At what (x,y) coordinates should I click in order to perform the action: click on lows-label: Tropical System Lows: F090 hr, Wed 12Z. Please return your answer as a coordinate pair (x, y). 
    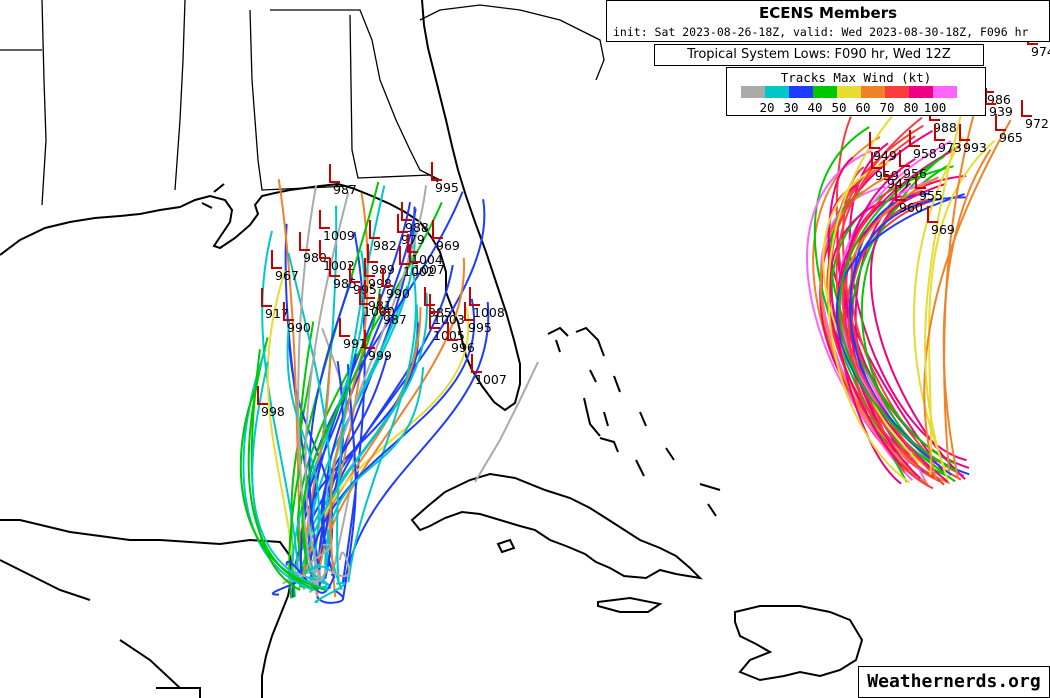
    Looking at the image, I should click on (819, 55).